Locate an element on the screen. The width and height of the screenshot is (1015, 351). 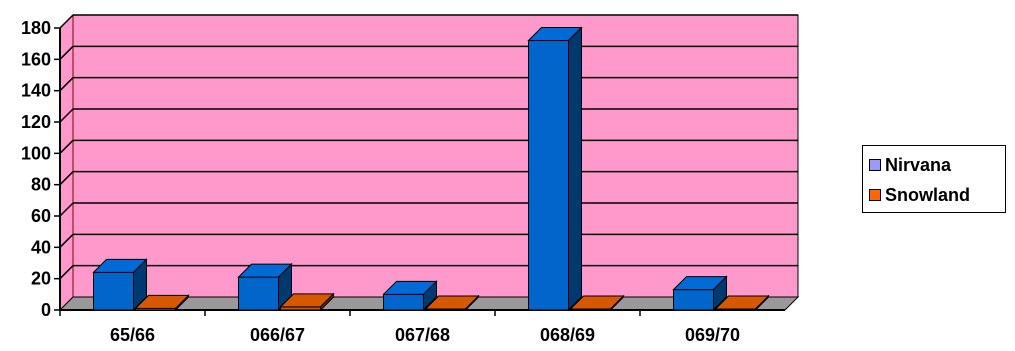
y-tick-label: 80 is located at coordinates (41, 185).